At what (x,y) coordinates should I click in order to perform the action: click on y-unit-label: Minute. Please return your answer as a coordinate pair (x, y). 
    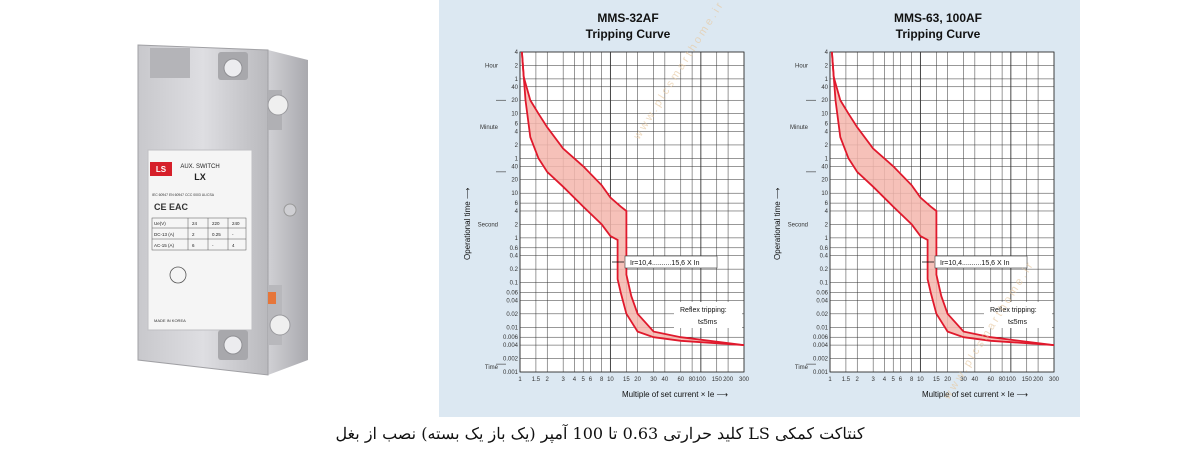
    Looking at the image, I should click on (799, 128).